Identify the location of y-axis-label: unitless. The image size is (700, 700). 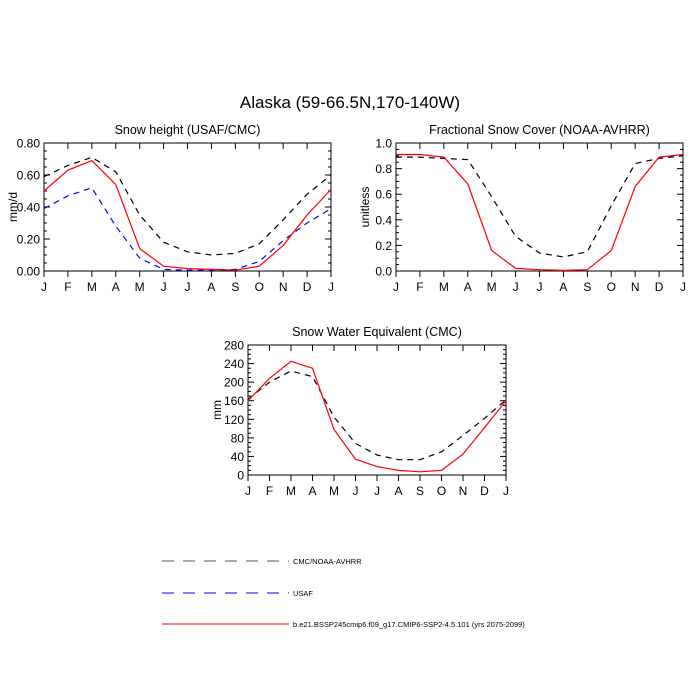
(365, 207).